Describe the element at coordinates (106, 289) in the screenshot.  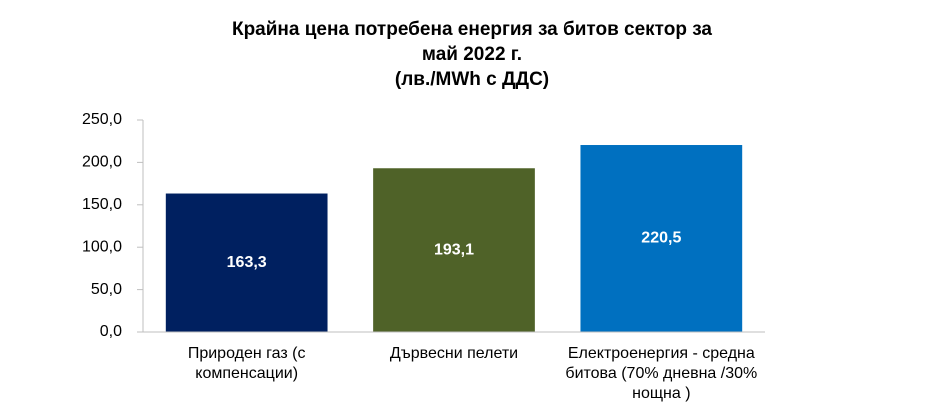
I see `y-tick-label: 50,0` at that location.